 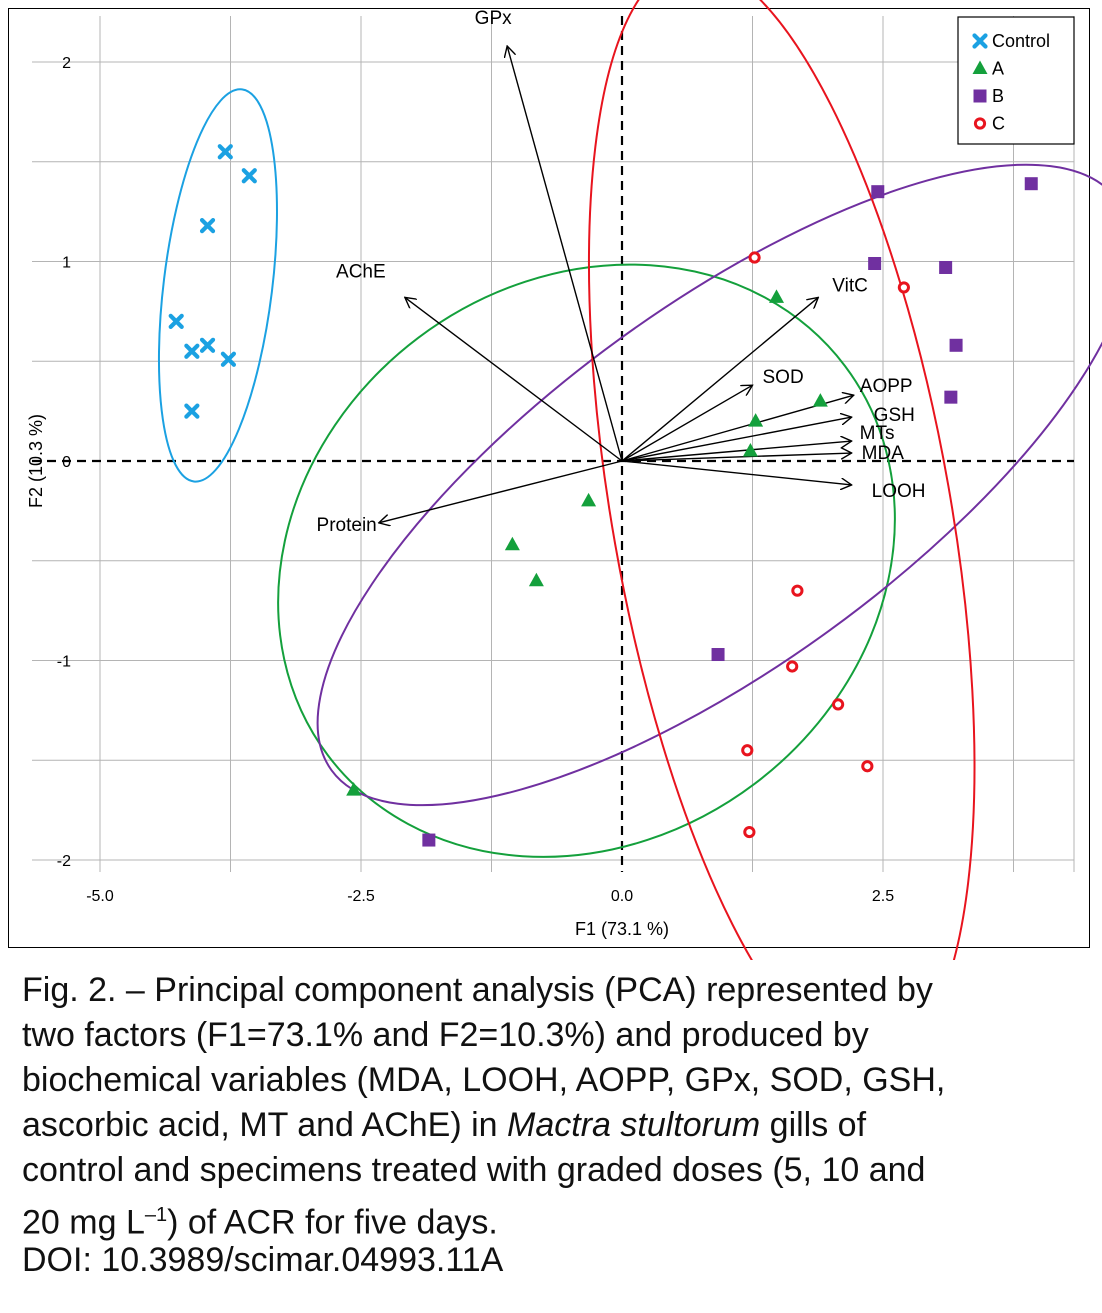 What do you see at coordinates (361, 271) in the screenshot?
I see `vector-label-ache: AChE` at bounding box center [361, 271].